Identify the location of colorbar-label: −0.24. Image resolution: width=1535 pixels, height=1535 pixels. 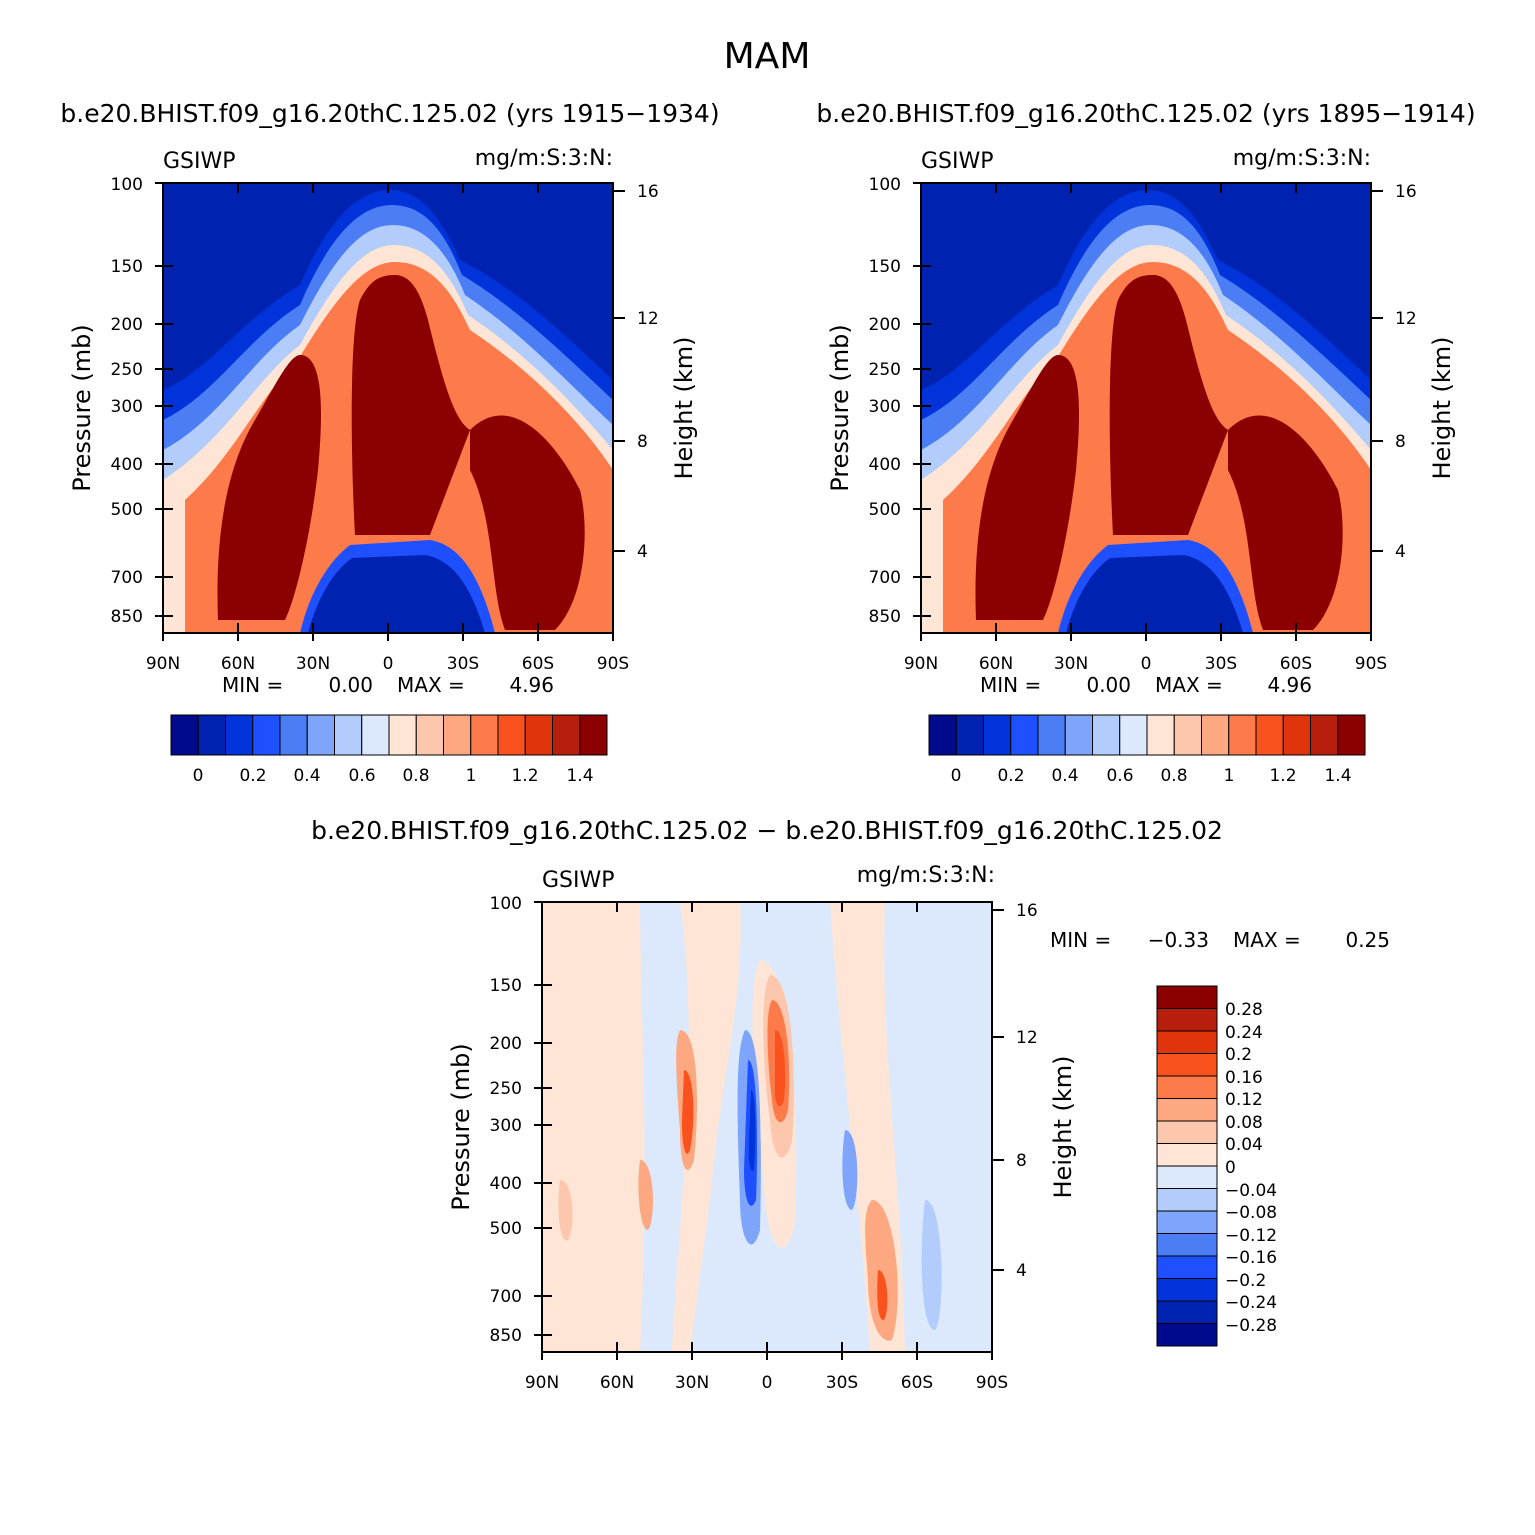
(1251, 1303).